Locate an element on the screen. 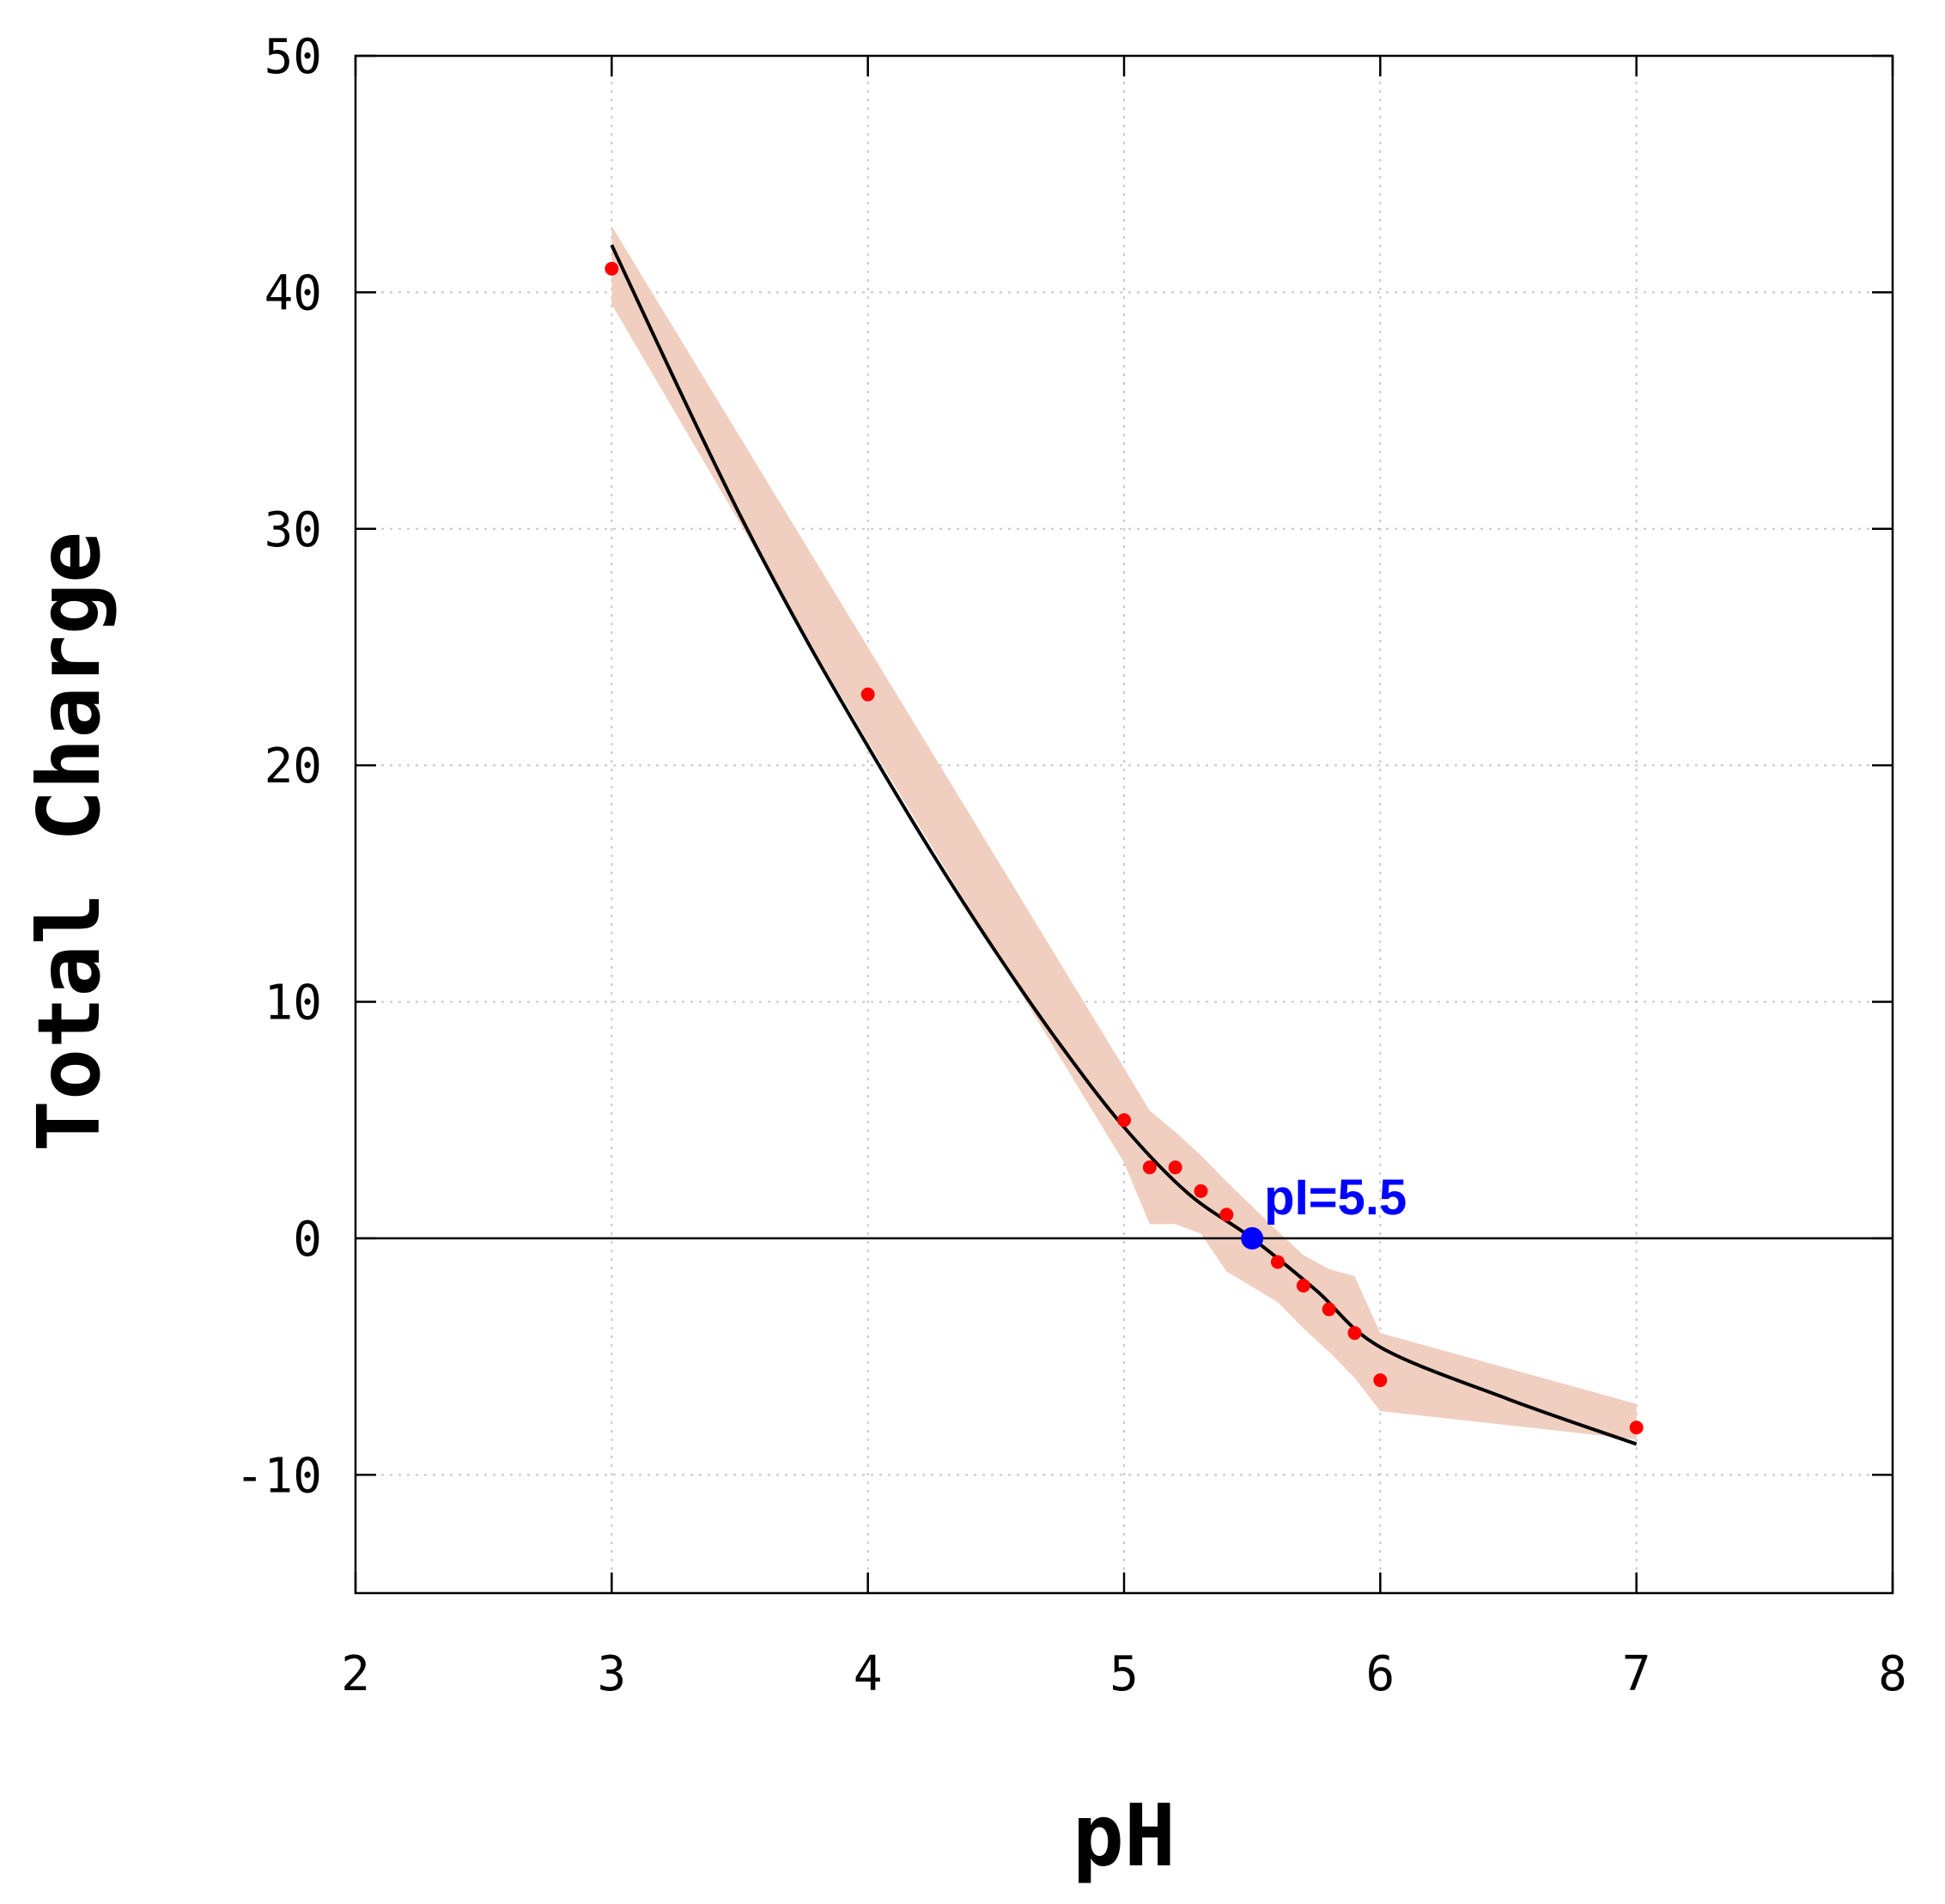 Image resolution: width=1945 pixels, height=1904 pixels. y-tick-label: 10 is located at coordinates (293, 1003).